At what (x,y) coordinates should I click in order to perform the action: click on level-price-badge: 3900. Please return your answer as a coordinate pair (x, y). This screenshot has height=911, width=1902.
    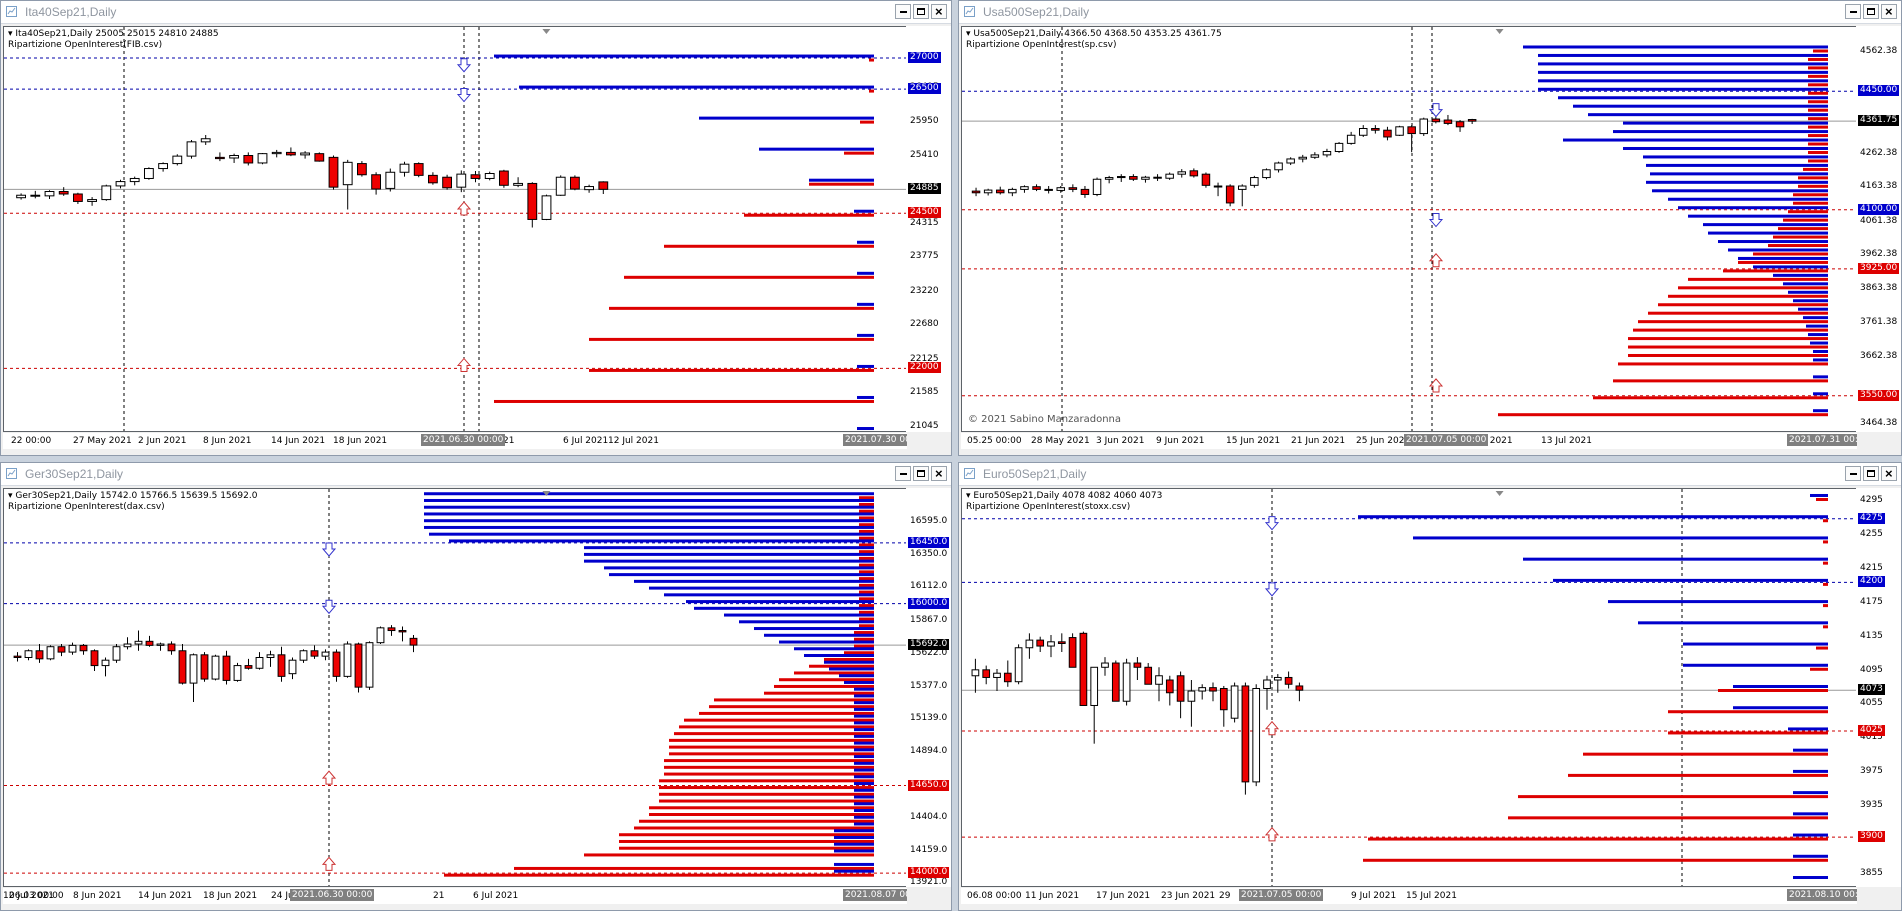
    Looking at the image, I should click on (1871, 837).